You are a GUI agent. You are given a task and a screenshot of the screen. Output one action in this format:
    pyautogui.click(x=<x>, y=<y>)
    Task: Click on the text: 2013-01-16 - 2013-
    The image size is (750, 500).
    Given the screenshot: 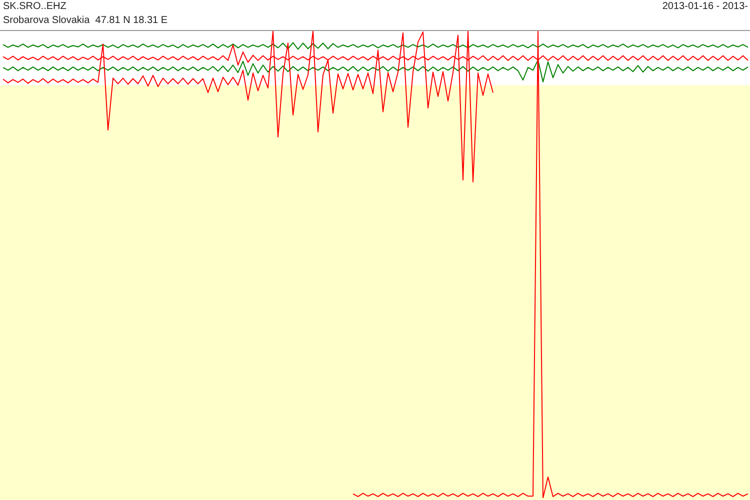 What is the action you would take?
    pyautogui.click(x=705, y=7)
    